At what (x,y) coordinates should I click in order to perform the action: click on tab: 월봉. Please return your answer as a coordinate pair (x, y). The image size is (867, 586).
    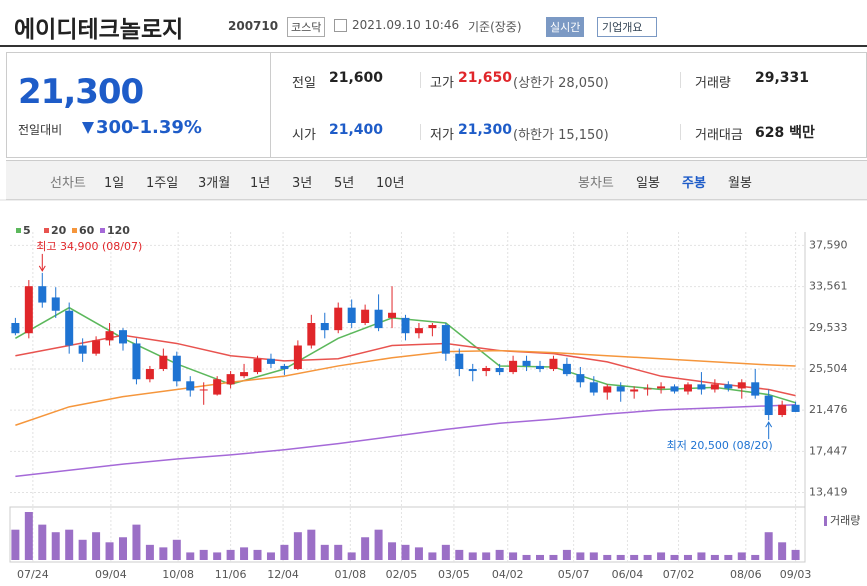
    Looking at the image, I should click on (740, 183).